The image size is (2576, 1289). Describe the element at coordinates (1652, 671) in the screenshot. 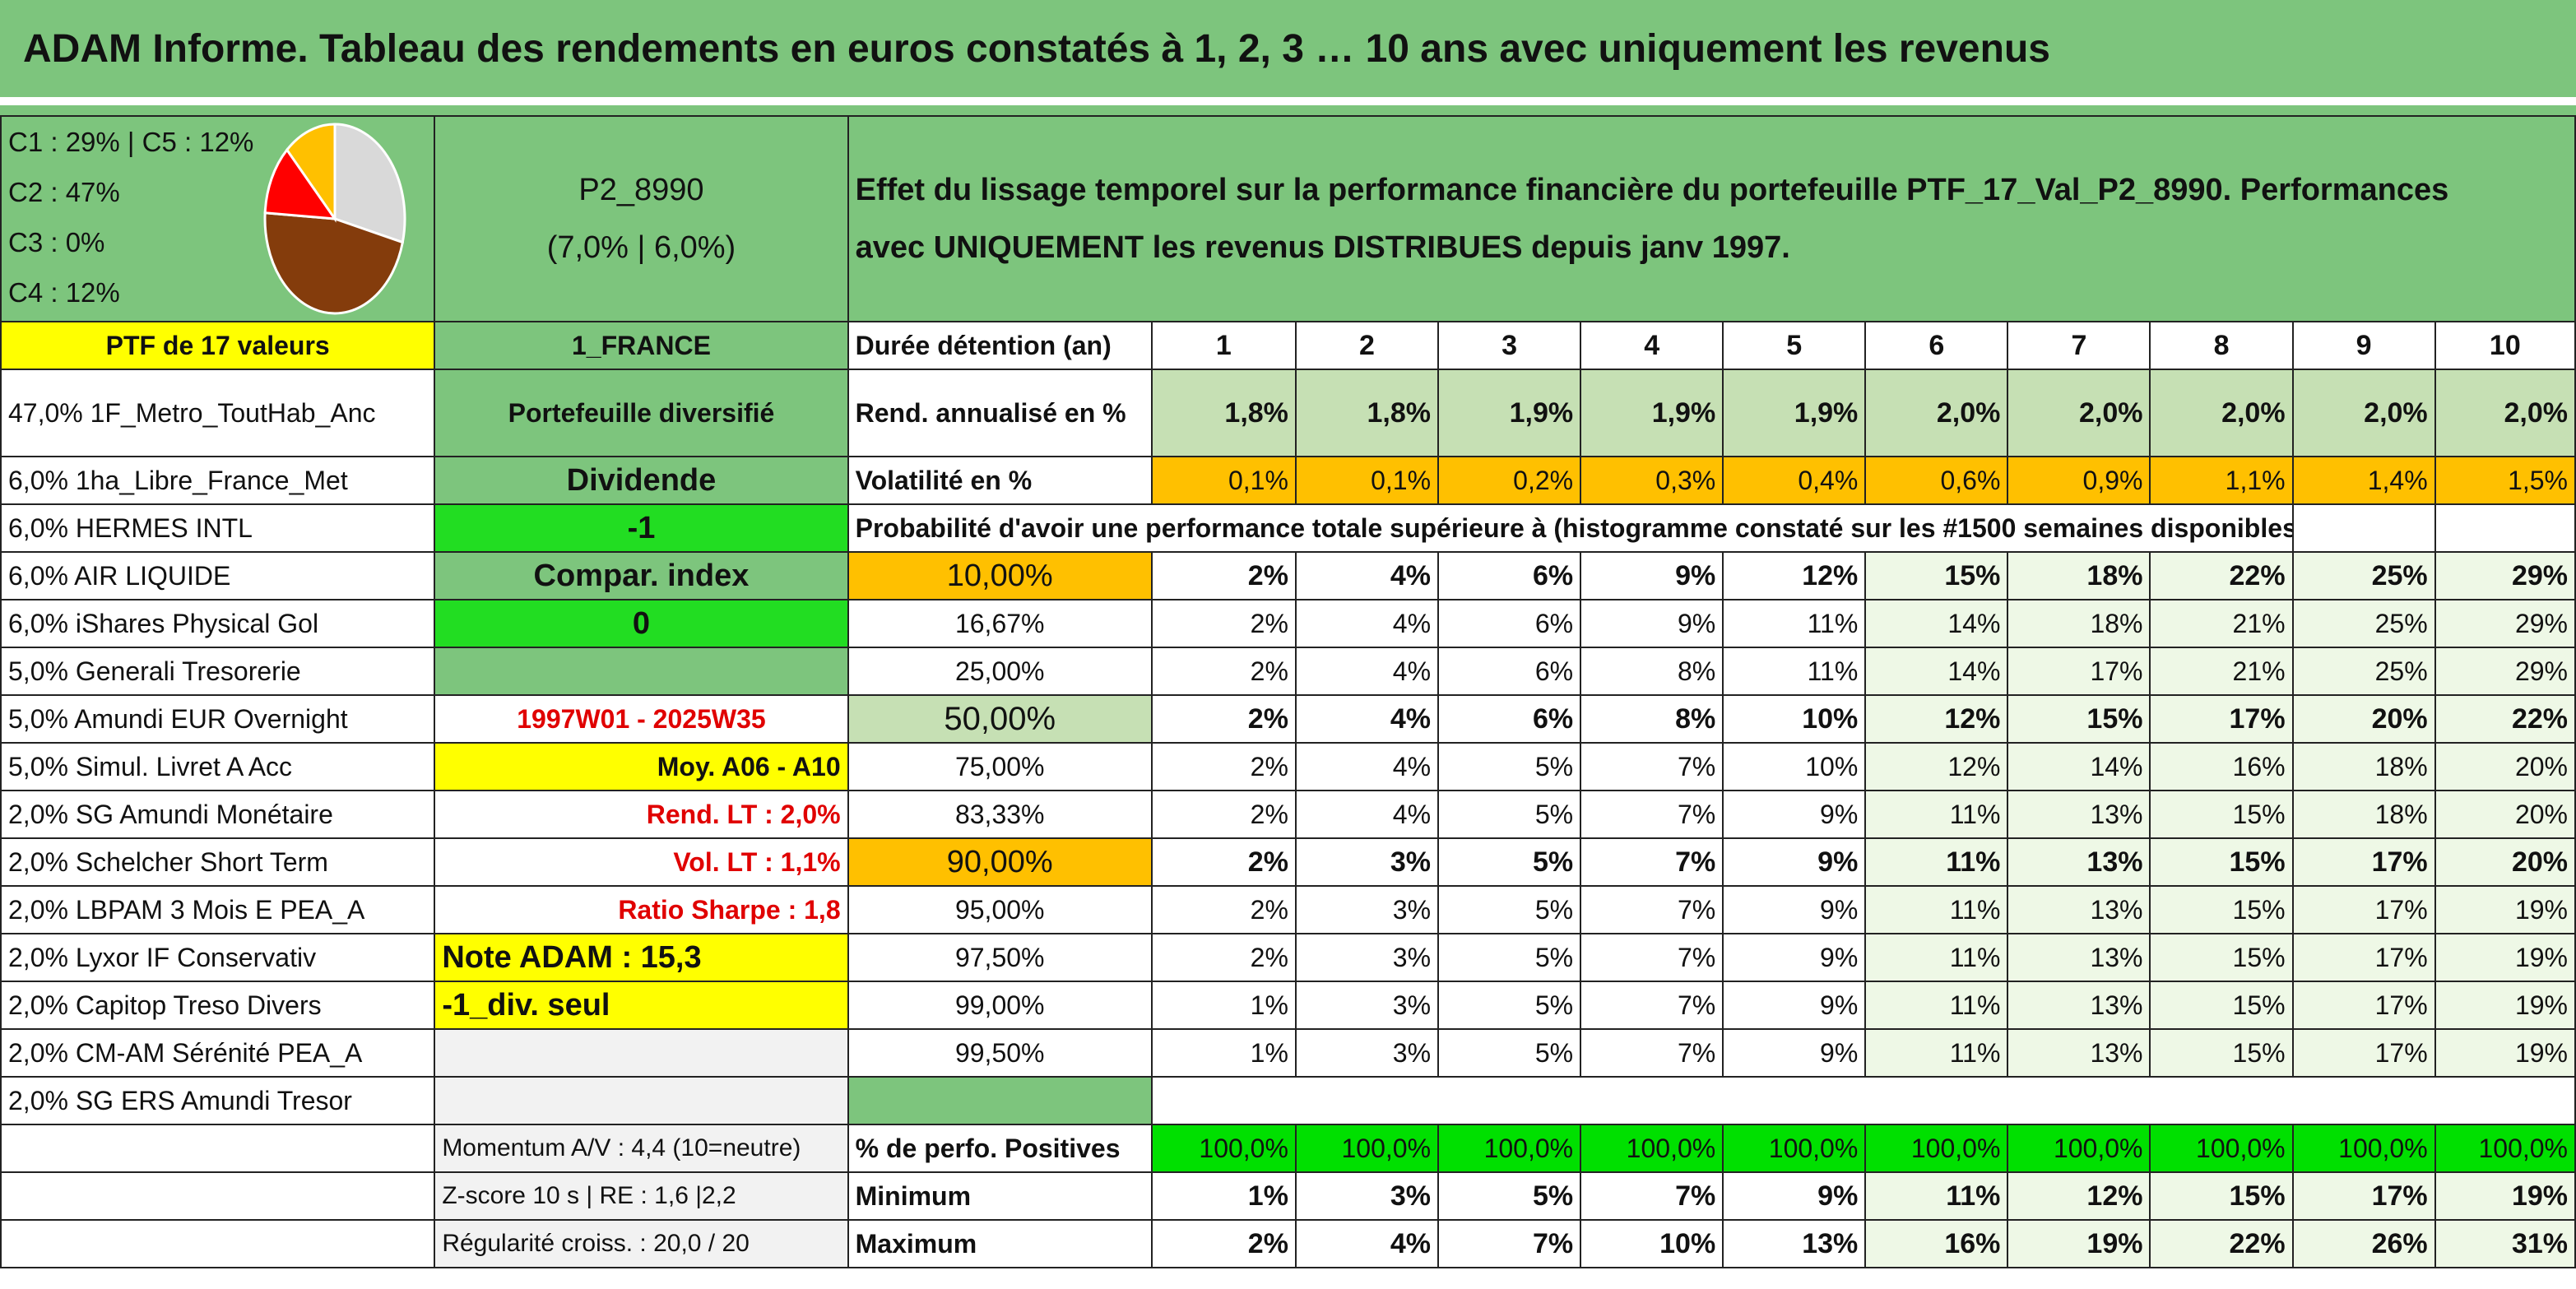

I see `probability-value: 8%` at that location.